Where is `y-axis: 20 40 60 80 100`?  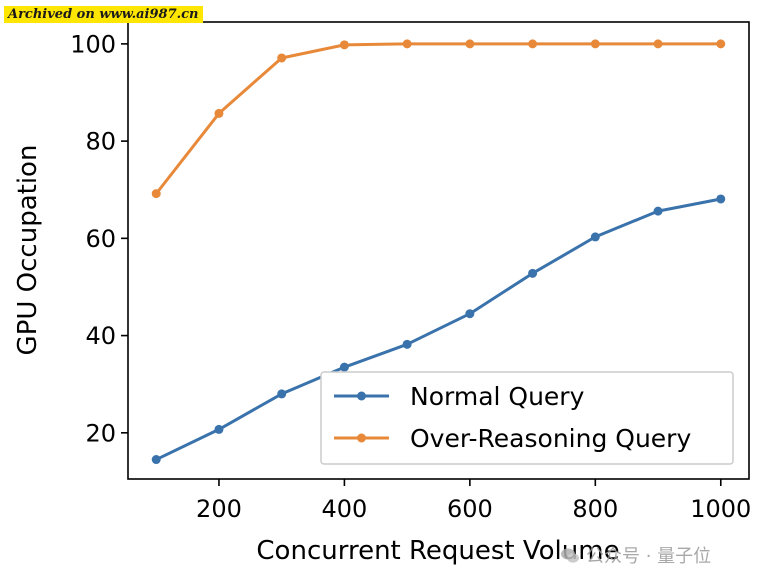 y-axis: 20 40 60 80 100 is located at coordinates (99, 238).